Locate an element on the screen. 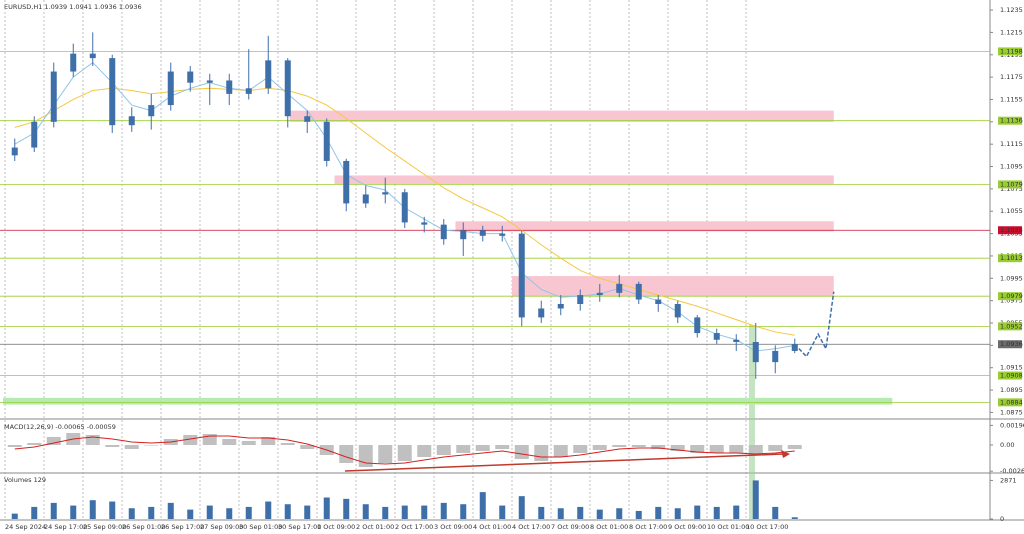 This screenshot has height=534, width=1024. y-tick-label: 0.00196 is located at coordinates (1012, 425).